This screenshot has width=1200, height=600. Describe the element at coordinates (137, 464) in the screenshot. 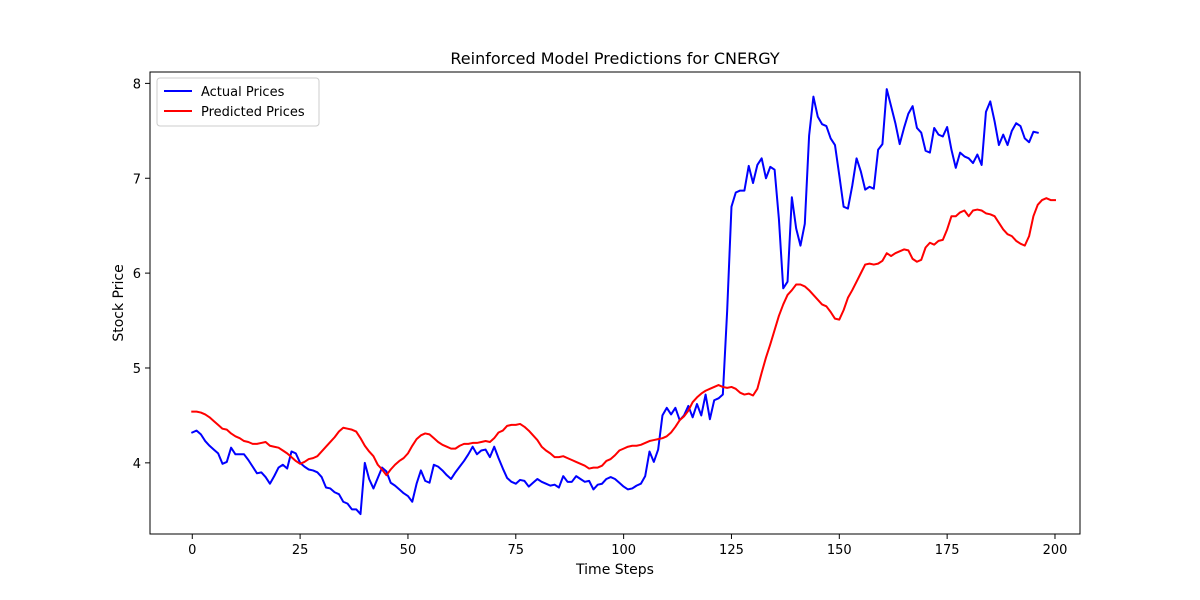

I see `y-tick-label: 4` at that location.